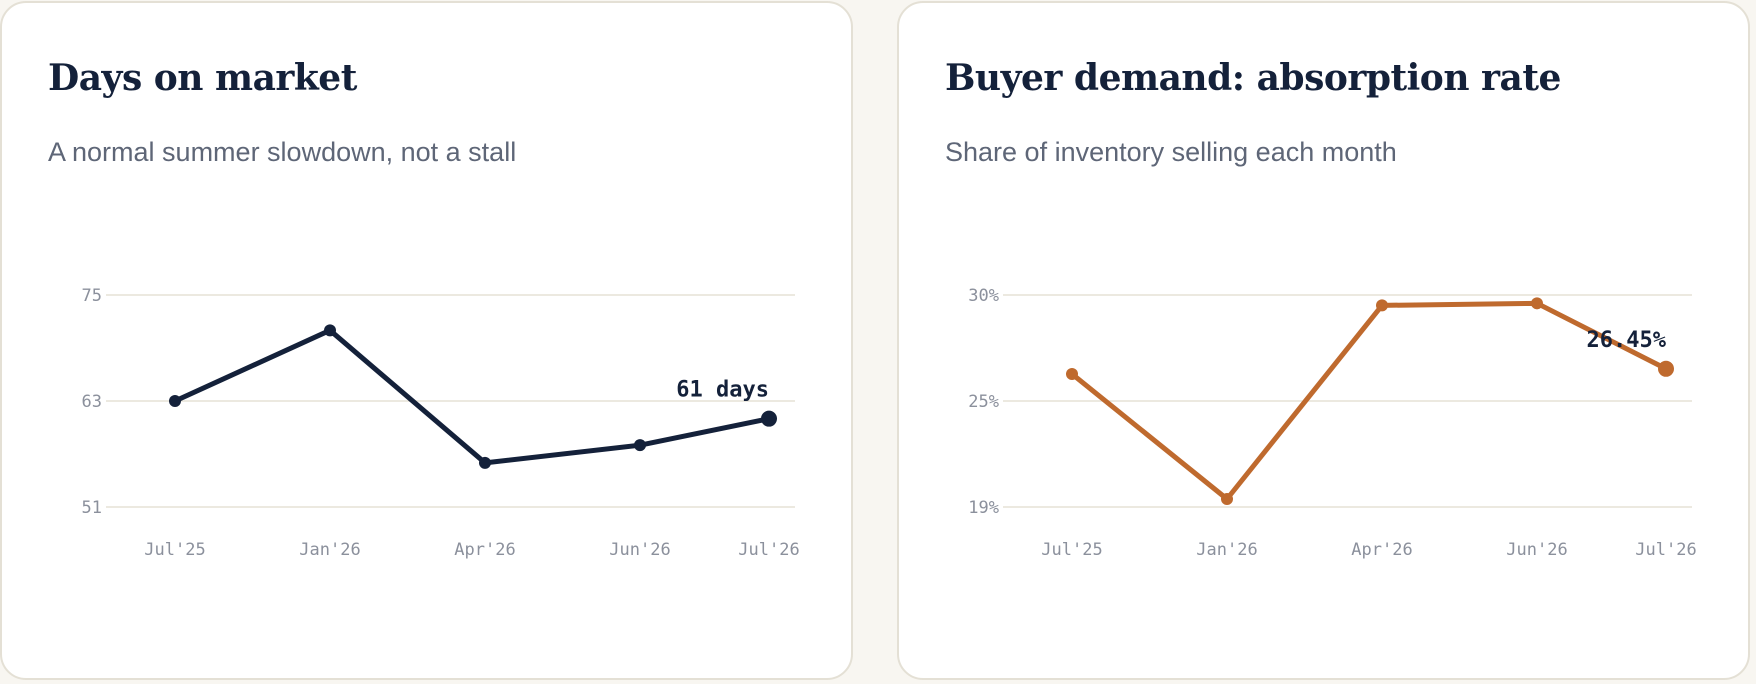  What do you see at coordinates (92, 402) in the screenshot?
I see `y-tick-label: 63` at bounding box center [92, 402].